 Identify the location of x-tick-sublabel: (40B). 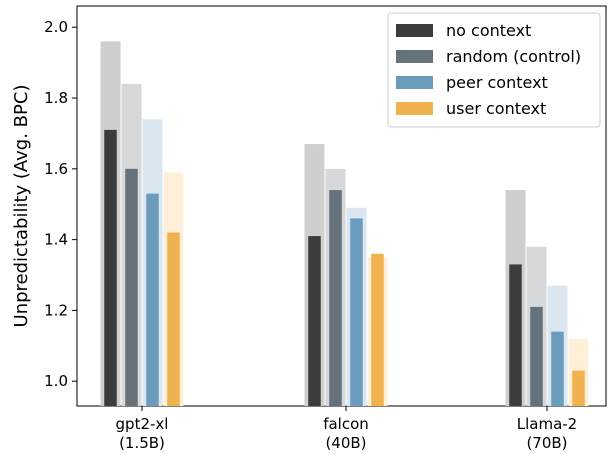
(345, 443).